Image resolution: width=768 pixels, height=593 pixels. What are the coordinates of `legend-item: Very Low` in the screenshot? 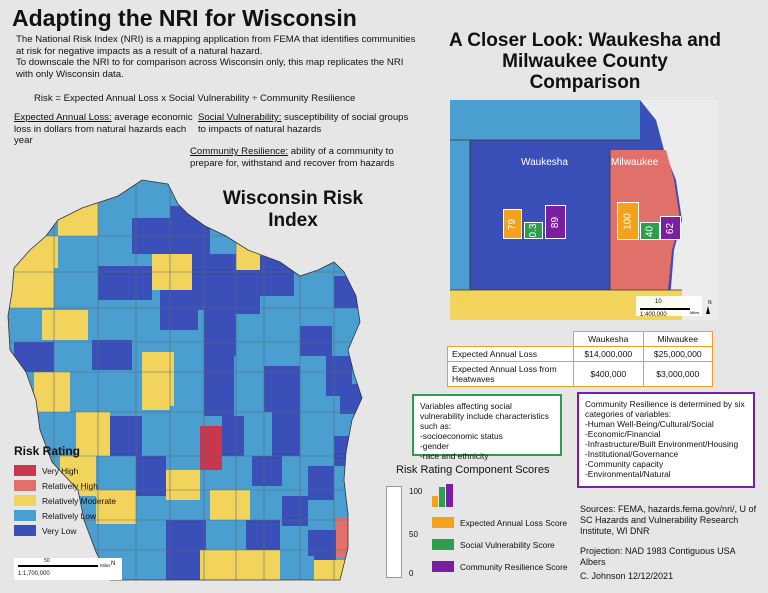 It's located at (65, 530).